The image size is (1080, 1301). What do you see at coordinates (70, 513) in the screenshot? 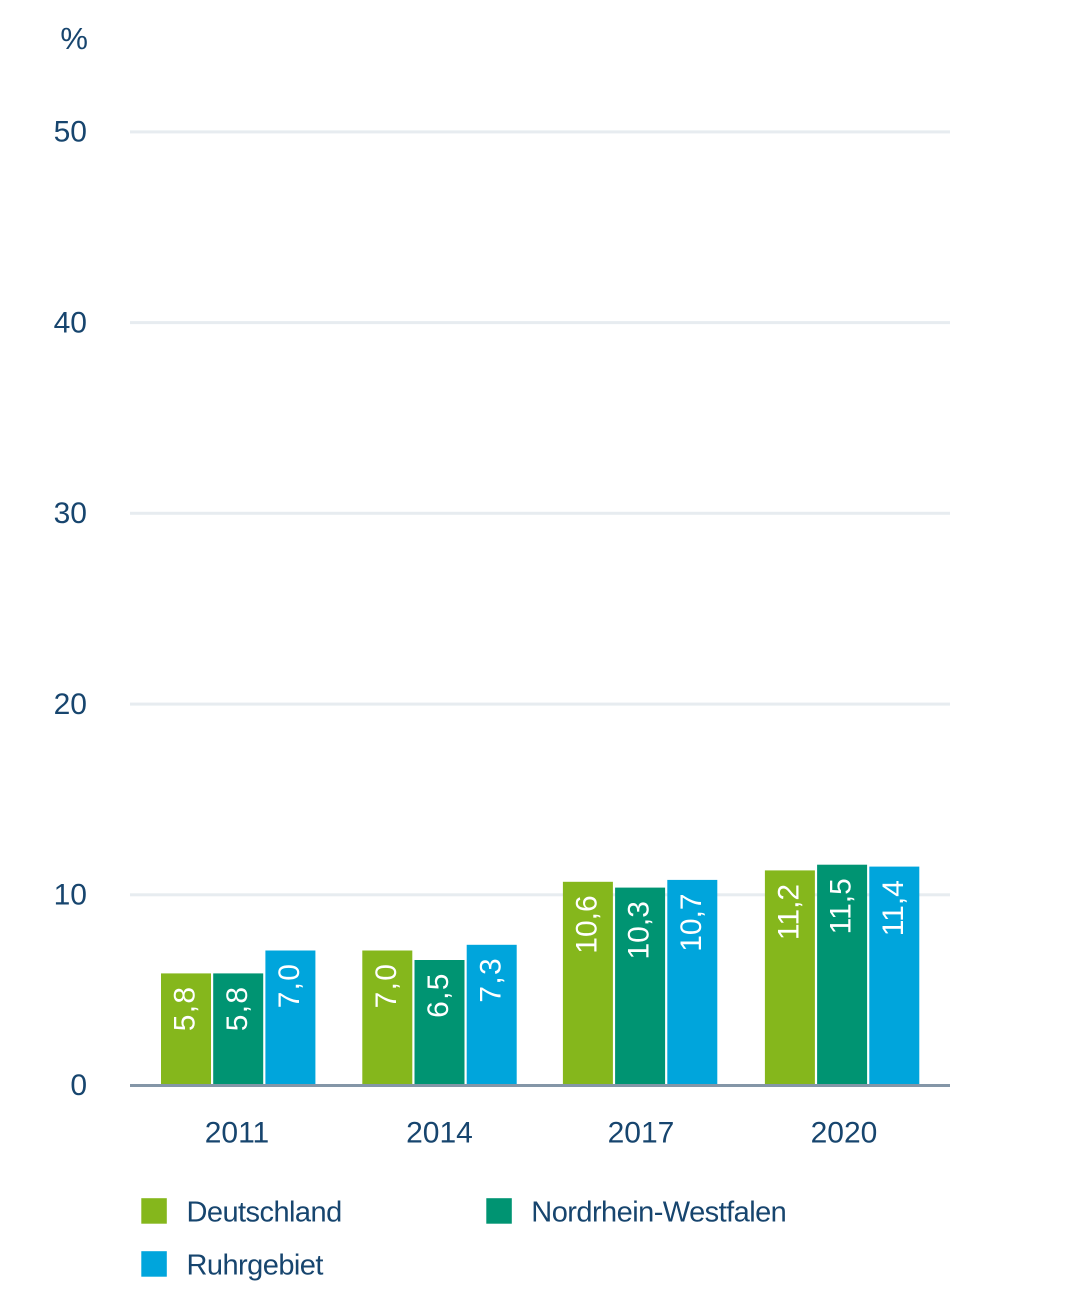
I see `svg-text: 30` at bounding box center [70, 513].